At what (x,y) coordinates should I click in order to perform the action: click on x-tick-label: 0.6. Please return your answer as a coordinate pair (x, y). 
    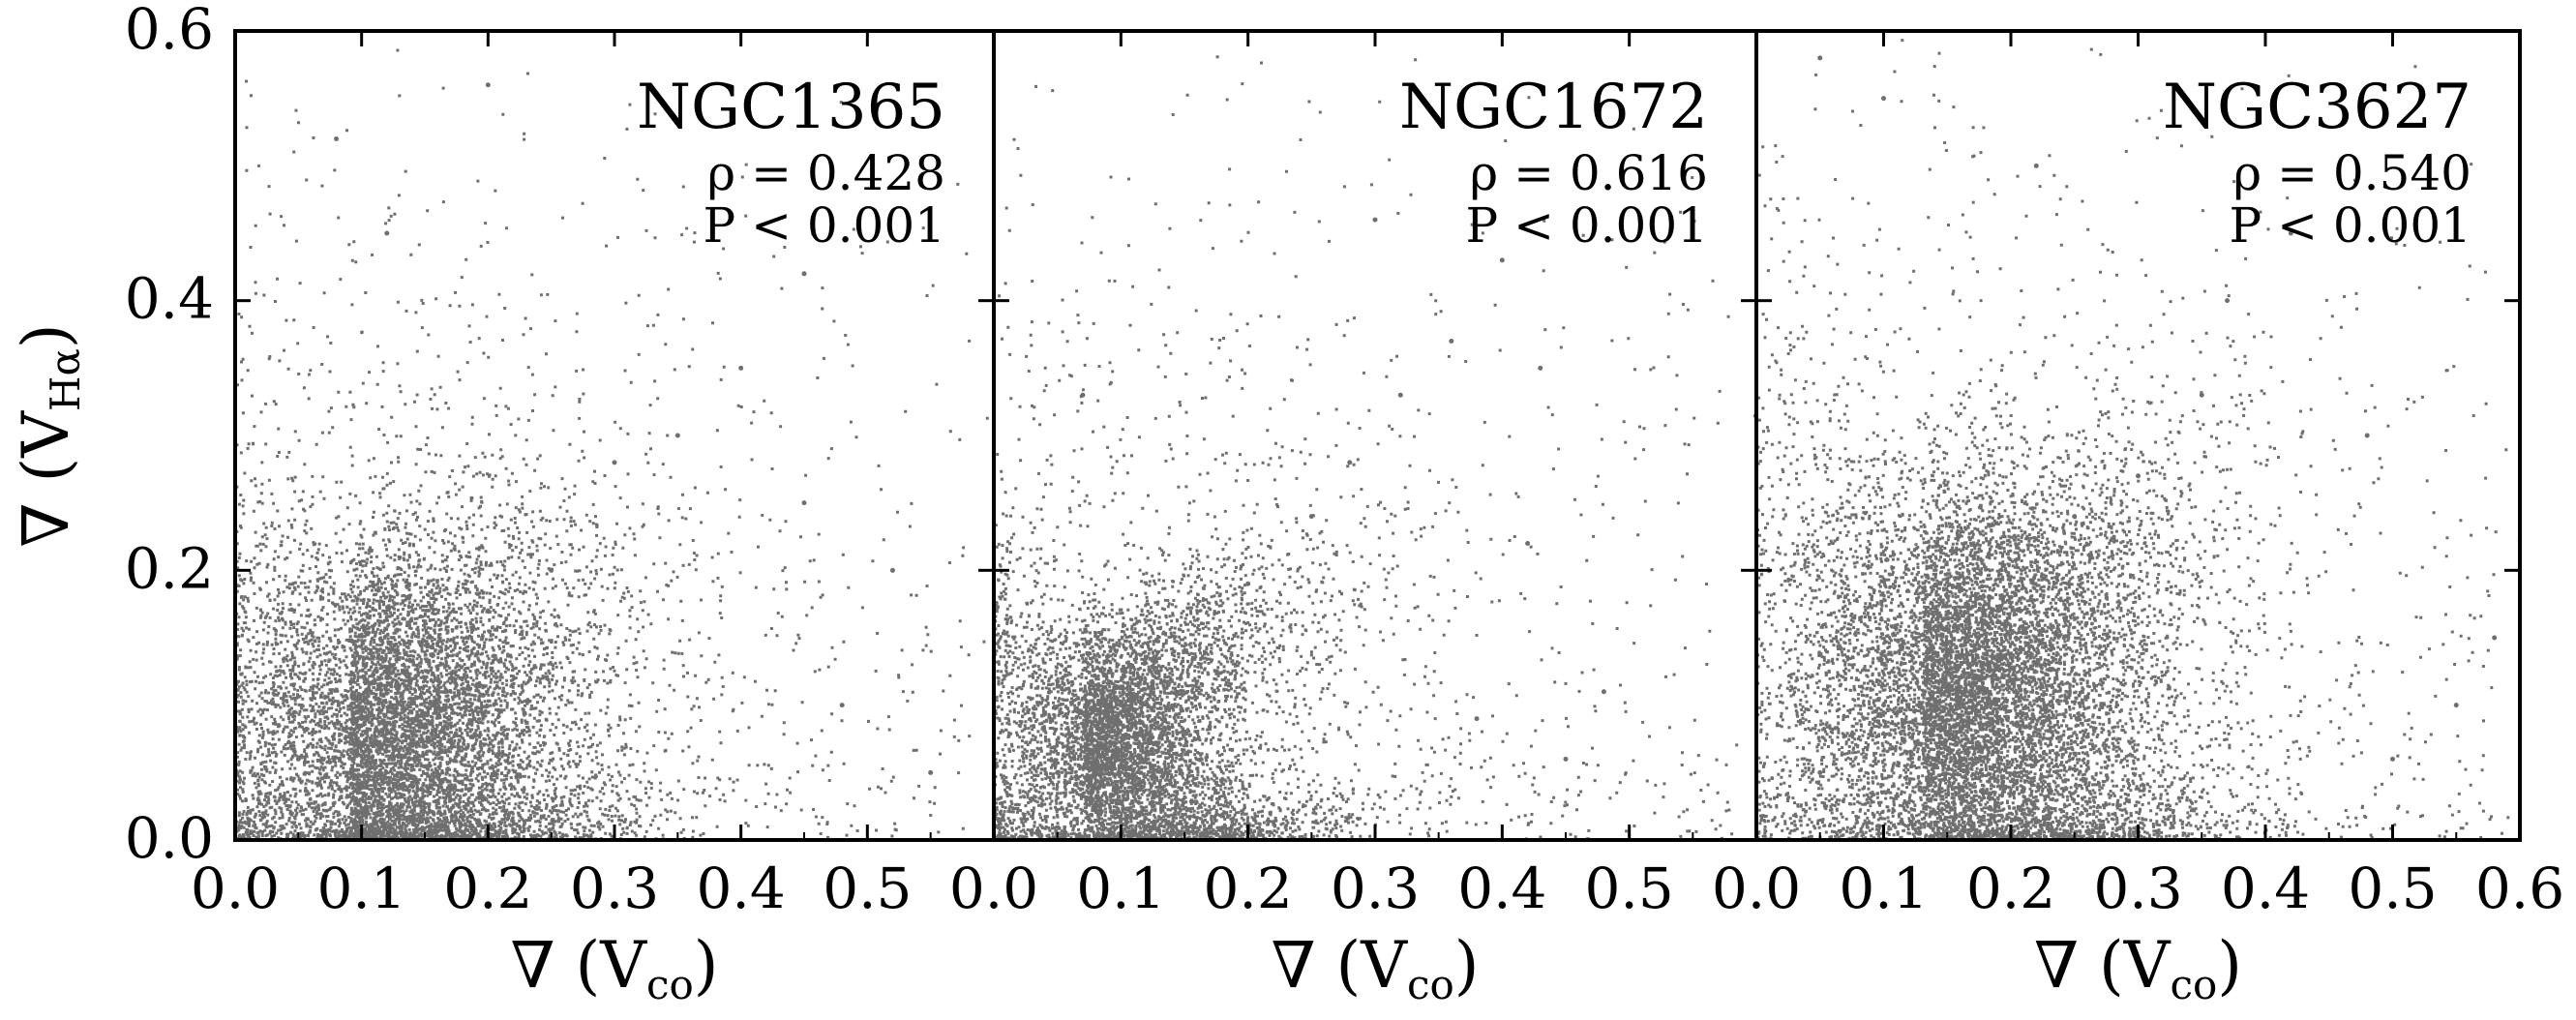
    Looking at the image, I should click on (2519, 888).